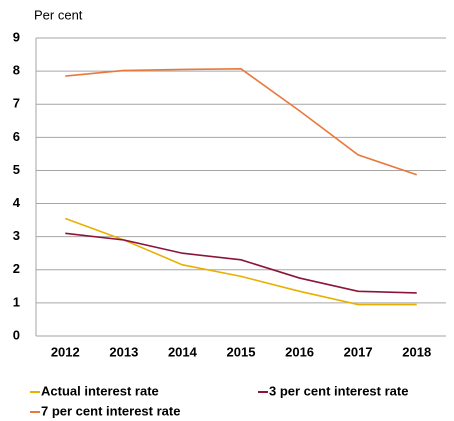 This screenshot has height=421, width=454. What do you see at coordinates (58, 14) in the screenshot?
I see `y-axis-label: Per cent` at bounding box center [58, 14].